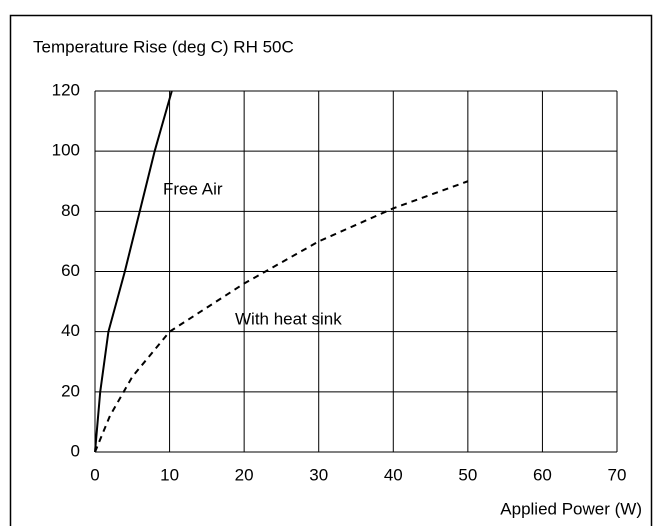 The height and width of the screenshot is (526, 659). What do you see at coordinates (70, 390) in the screenshot?
I see `y-tick-label: 20` at bounding box center [70, 390].